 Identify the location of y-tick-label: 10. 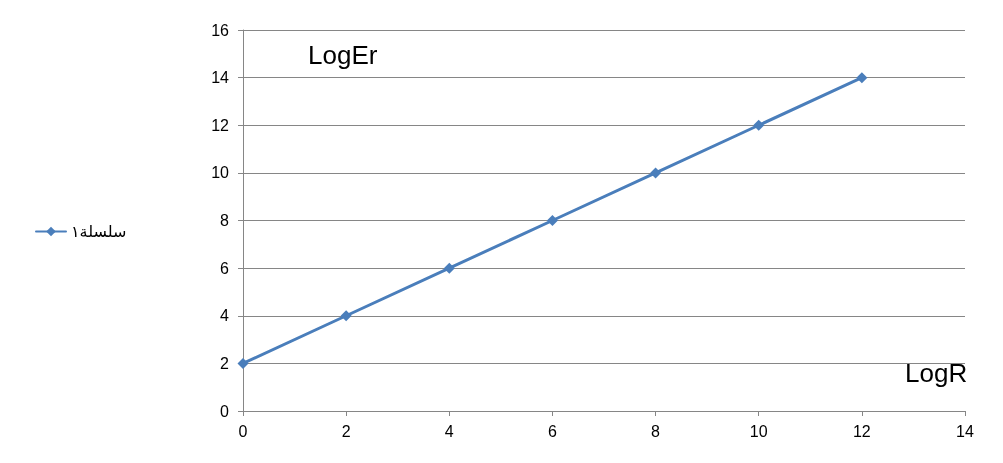
(220, 173).